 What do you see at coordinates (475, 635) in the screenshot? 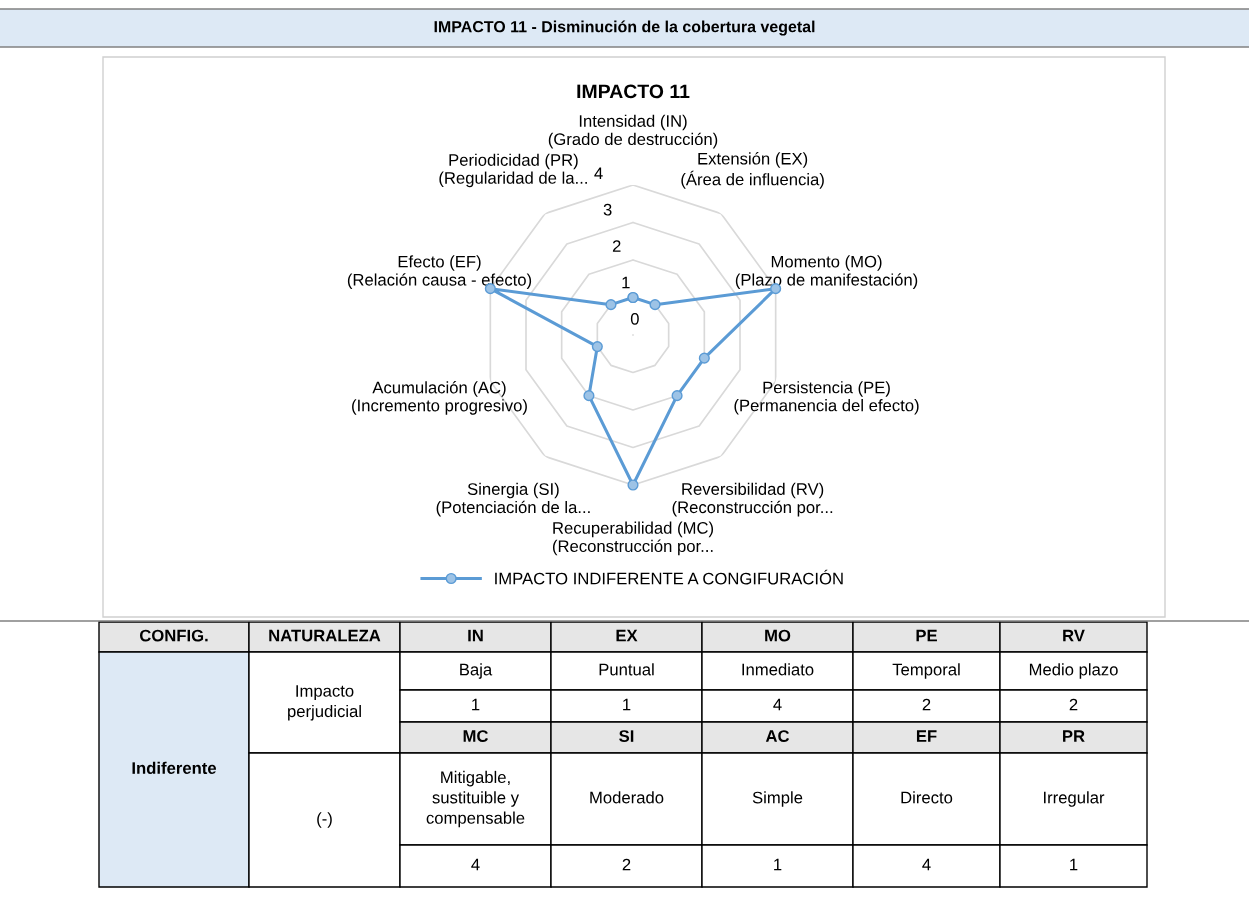
I see `text: IN` at bounding box center [475, 635].